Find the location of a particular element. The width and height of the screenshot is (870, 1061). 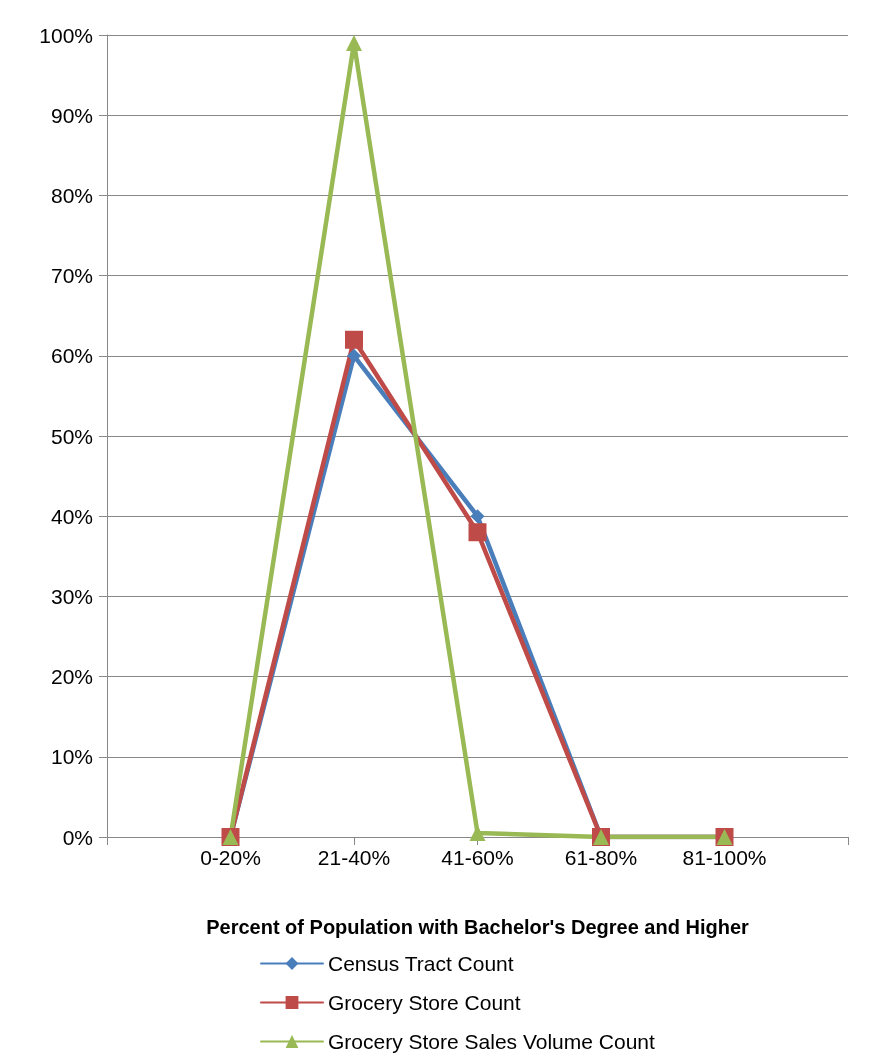

legend-label: Census Tract Count is located at coordinates (421, 963).